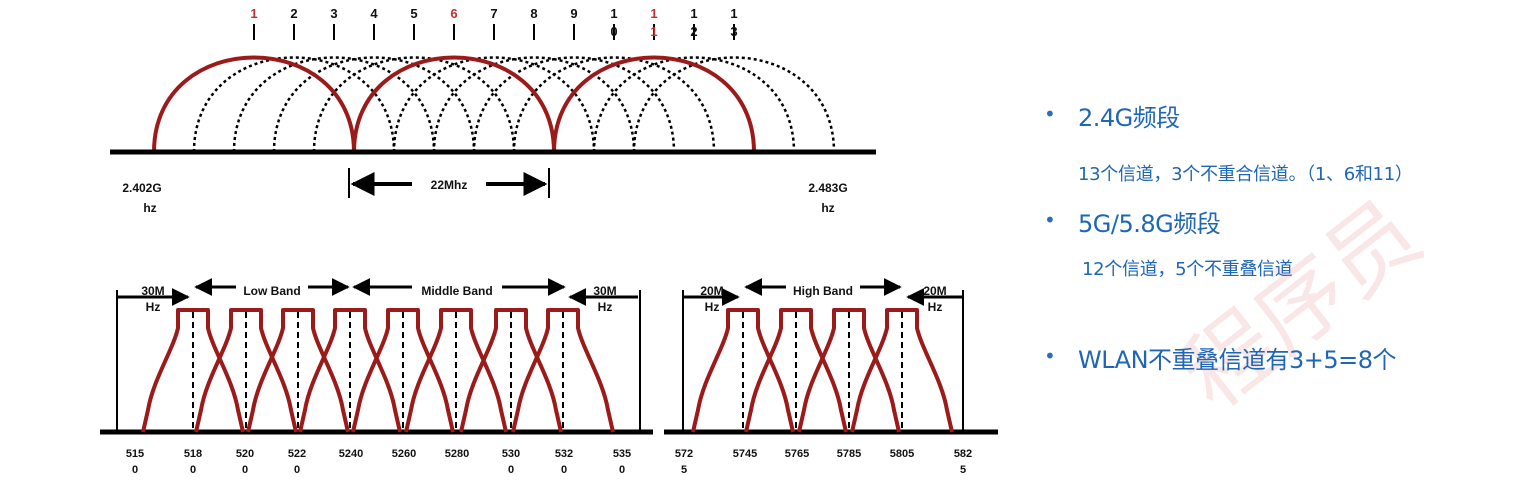 The width and height of the screenshot is (1531, 489). I want to click on channel-number: 6, so click(453, 13).